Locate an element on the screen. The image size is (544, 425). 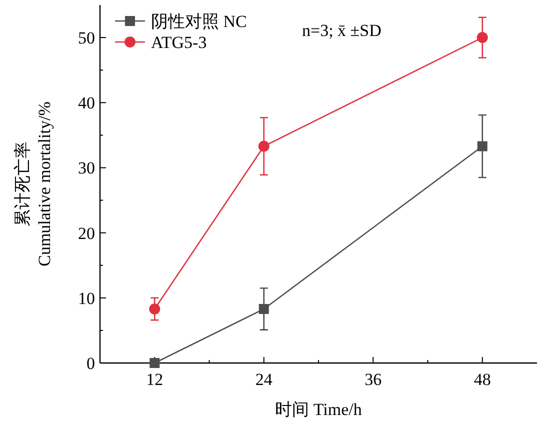
y-tick-label: 40 is located at coordinates (86, 103).